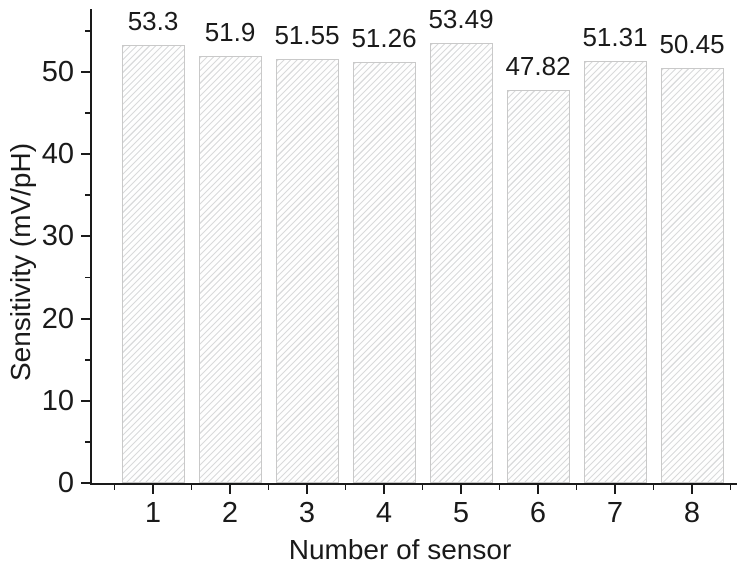 Image resolution: width=745 pixels, height=574 pixels. Describe the element at coordinates (692, 44) in the screenshot. I see `bar-value-label: 50.45` at that location.